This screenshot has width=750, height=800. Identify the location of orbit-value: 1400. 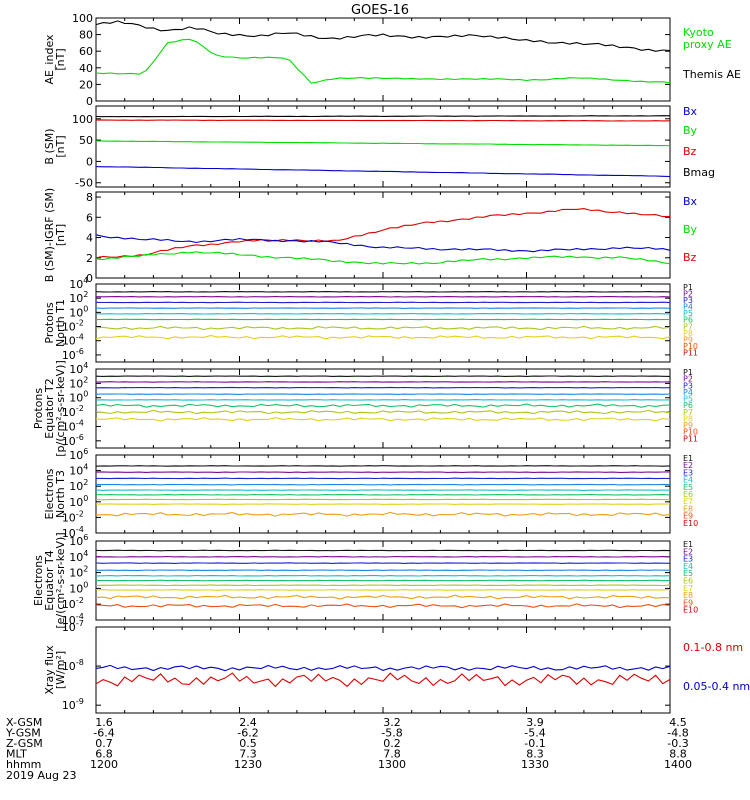
(678, 764).